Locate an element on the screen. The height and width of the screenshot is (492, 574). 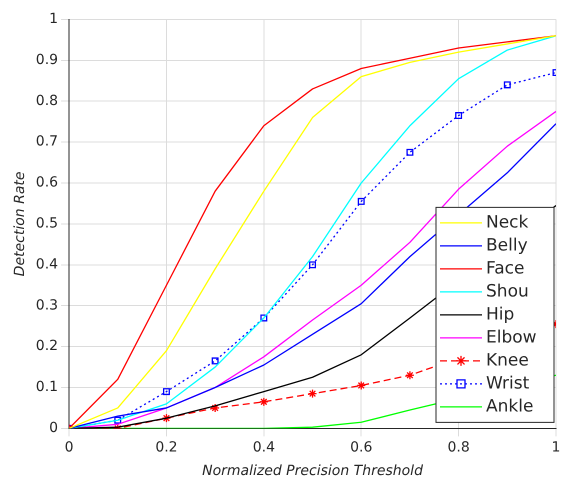
y-tick-label: 0.6 is located at coordinates (47, 182).